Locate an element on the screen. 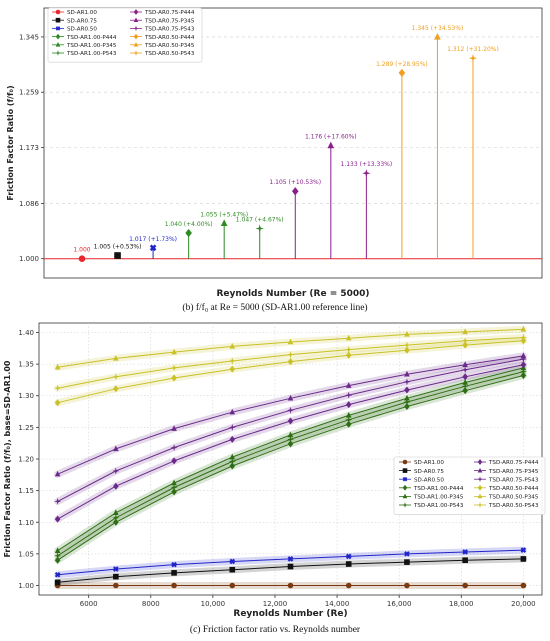 This screenshot has width=550, height=641. y-axis-label: Friction Factor Ratio (f/f₀) is located at coordinates (10, 142).